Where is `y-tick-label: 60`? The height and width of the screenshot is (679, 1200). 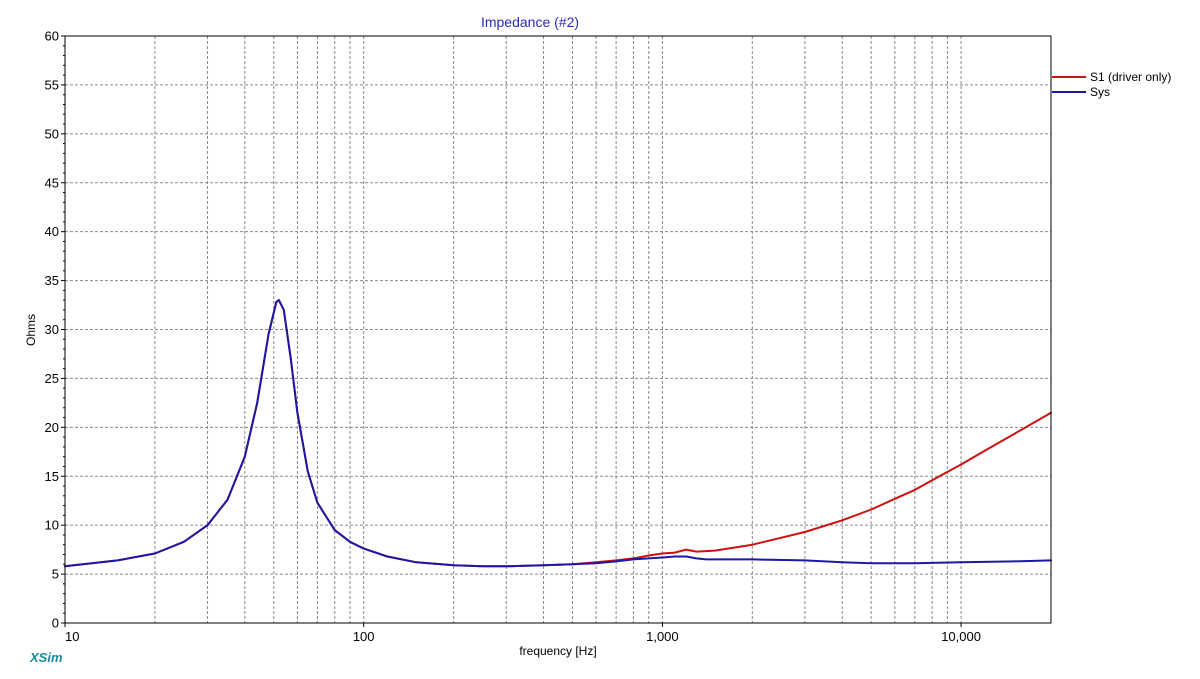
y-tick-label: 60 is located at coordinates (52, 36).